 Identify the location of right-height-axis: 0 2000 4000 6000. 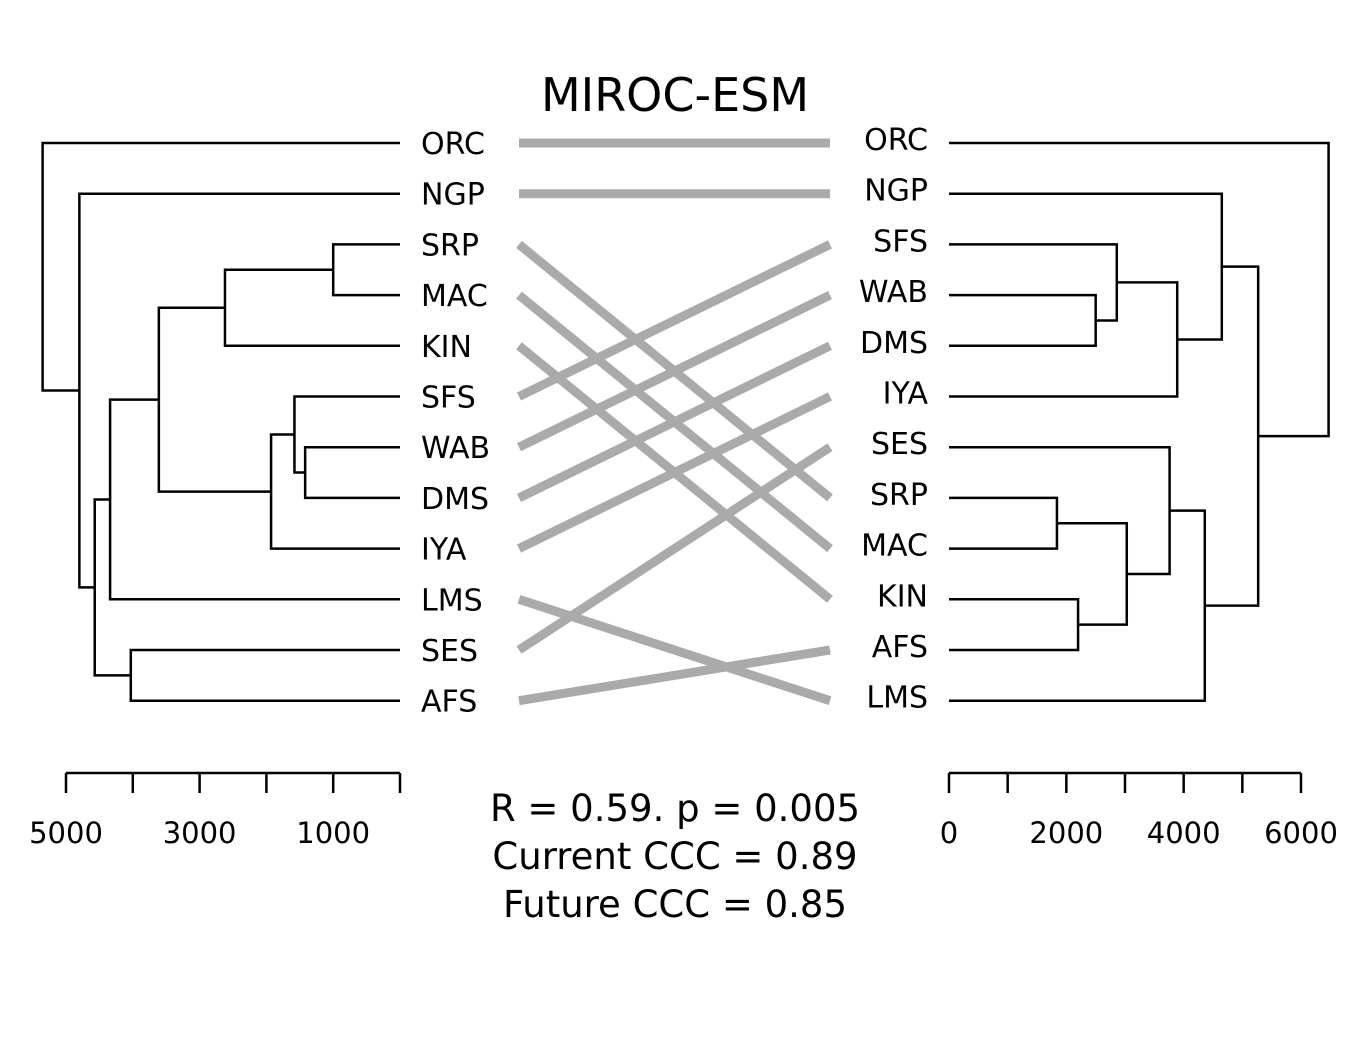
(1139, 810).